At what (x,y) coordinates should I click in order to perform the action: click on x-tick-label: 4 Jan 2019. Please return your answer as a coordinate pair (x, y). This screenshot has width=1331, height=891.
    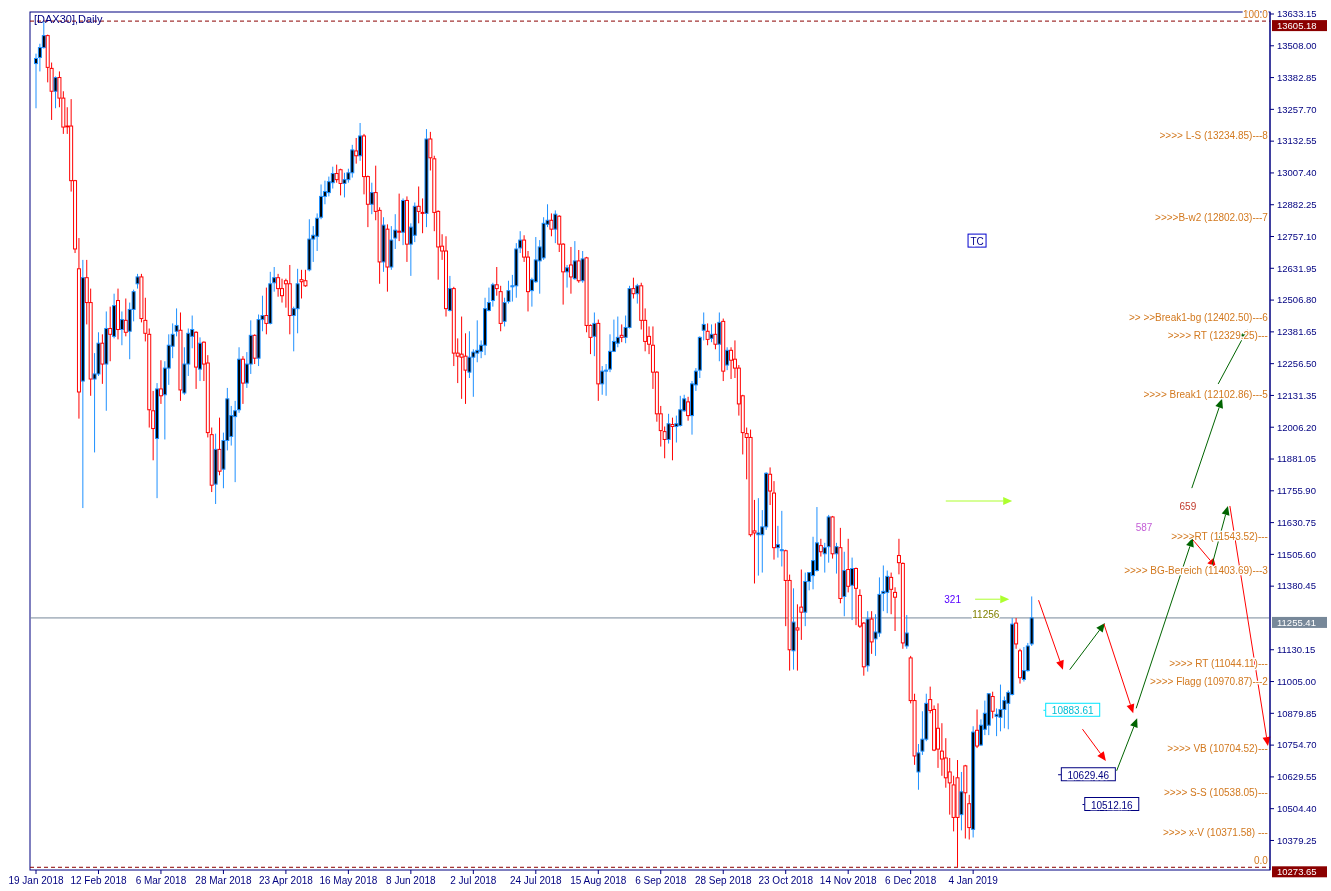
    Looking at the image, I should click on (973, 880).